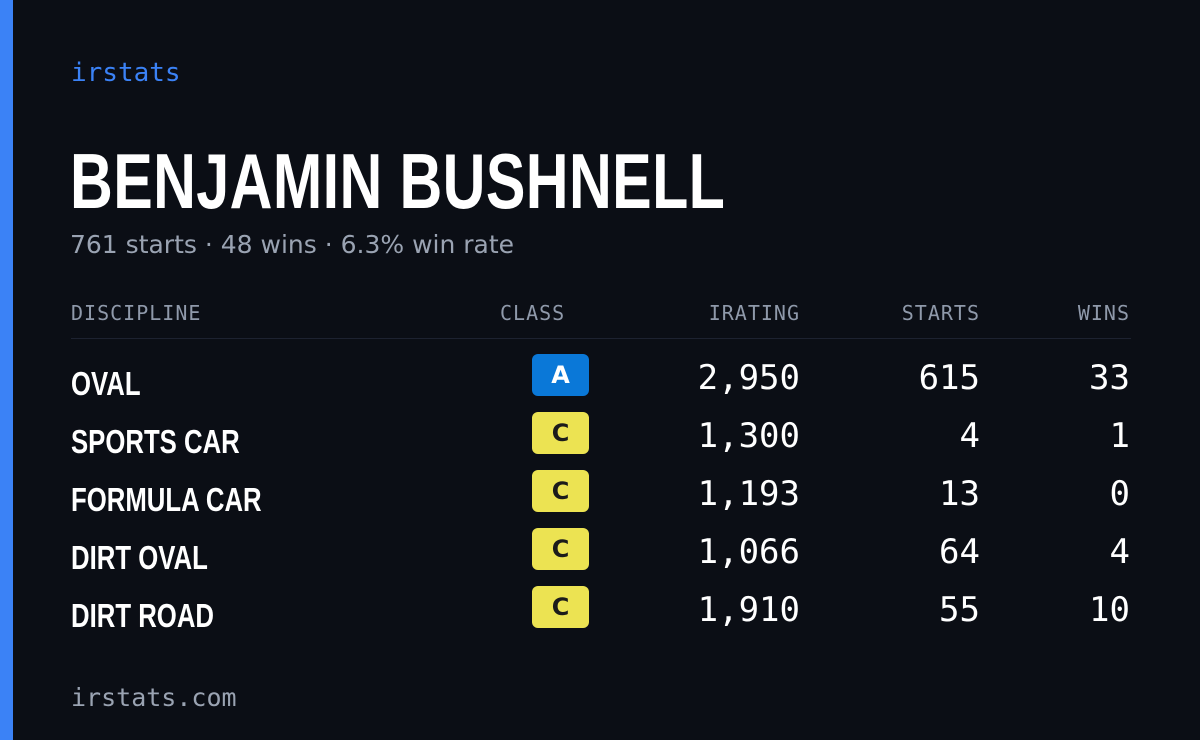 The width and height of the screenshot is (1200, 740). I want to click on wins-value: 1, so click(1119, 436).